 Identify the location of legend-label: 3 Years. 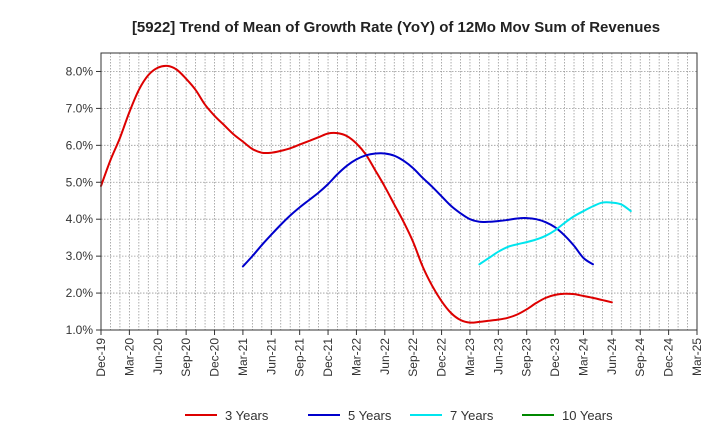
(247, 415).